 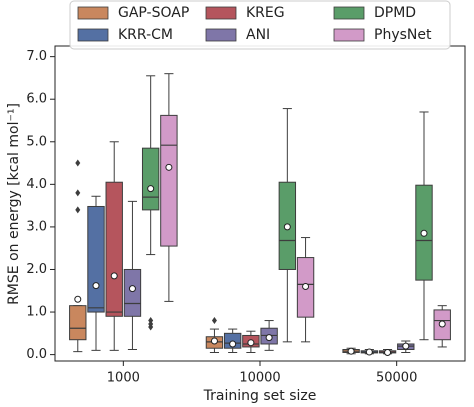 I want to click on y-tick-label: 6.0, so click(x=36, y=99).